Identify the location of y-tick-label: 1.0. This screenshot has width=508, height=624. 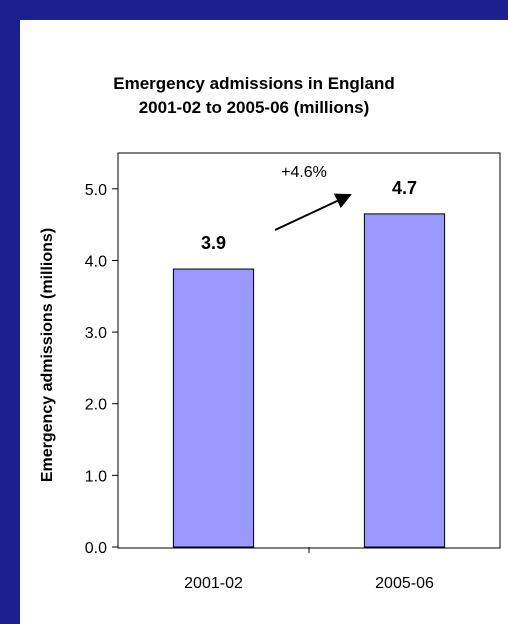
(96, 476).